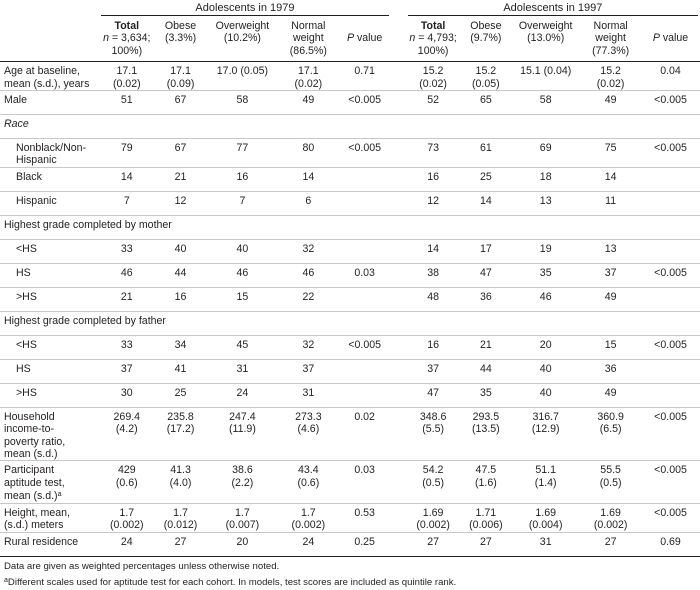 The width and height of the screenshot is (700, 590). What do you see at coordinates (670, 40) in the screenshot?
I see `col-pvalue-1997: P value` at bounding box center [670, 40].